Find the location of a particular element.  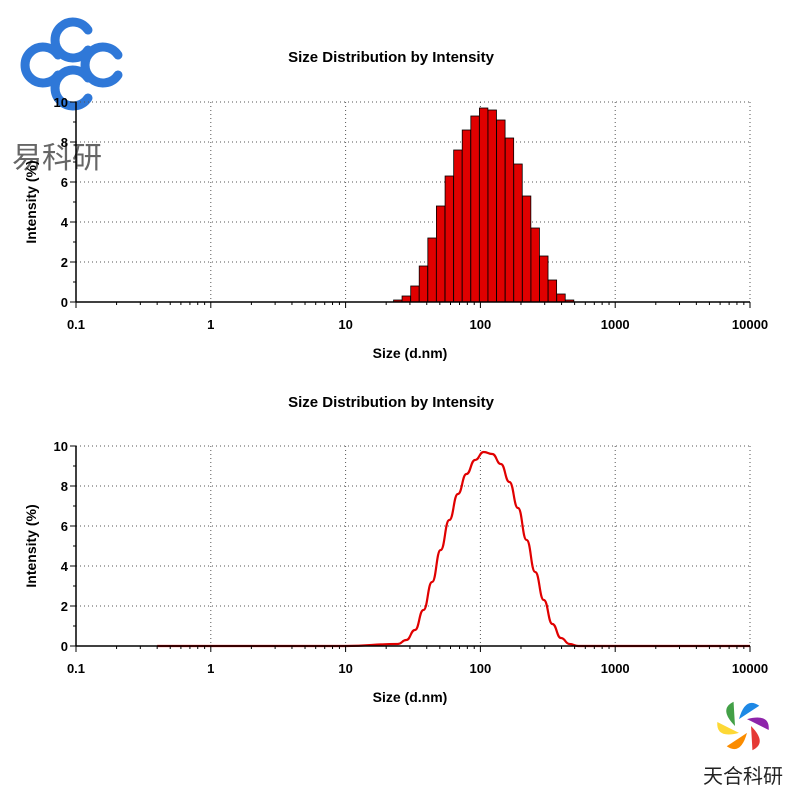

swirl-center is located at coordinates (743, 726).